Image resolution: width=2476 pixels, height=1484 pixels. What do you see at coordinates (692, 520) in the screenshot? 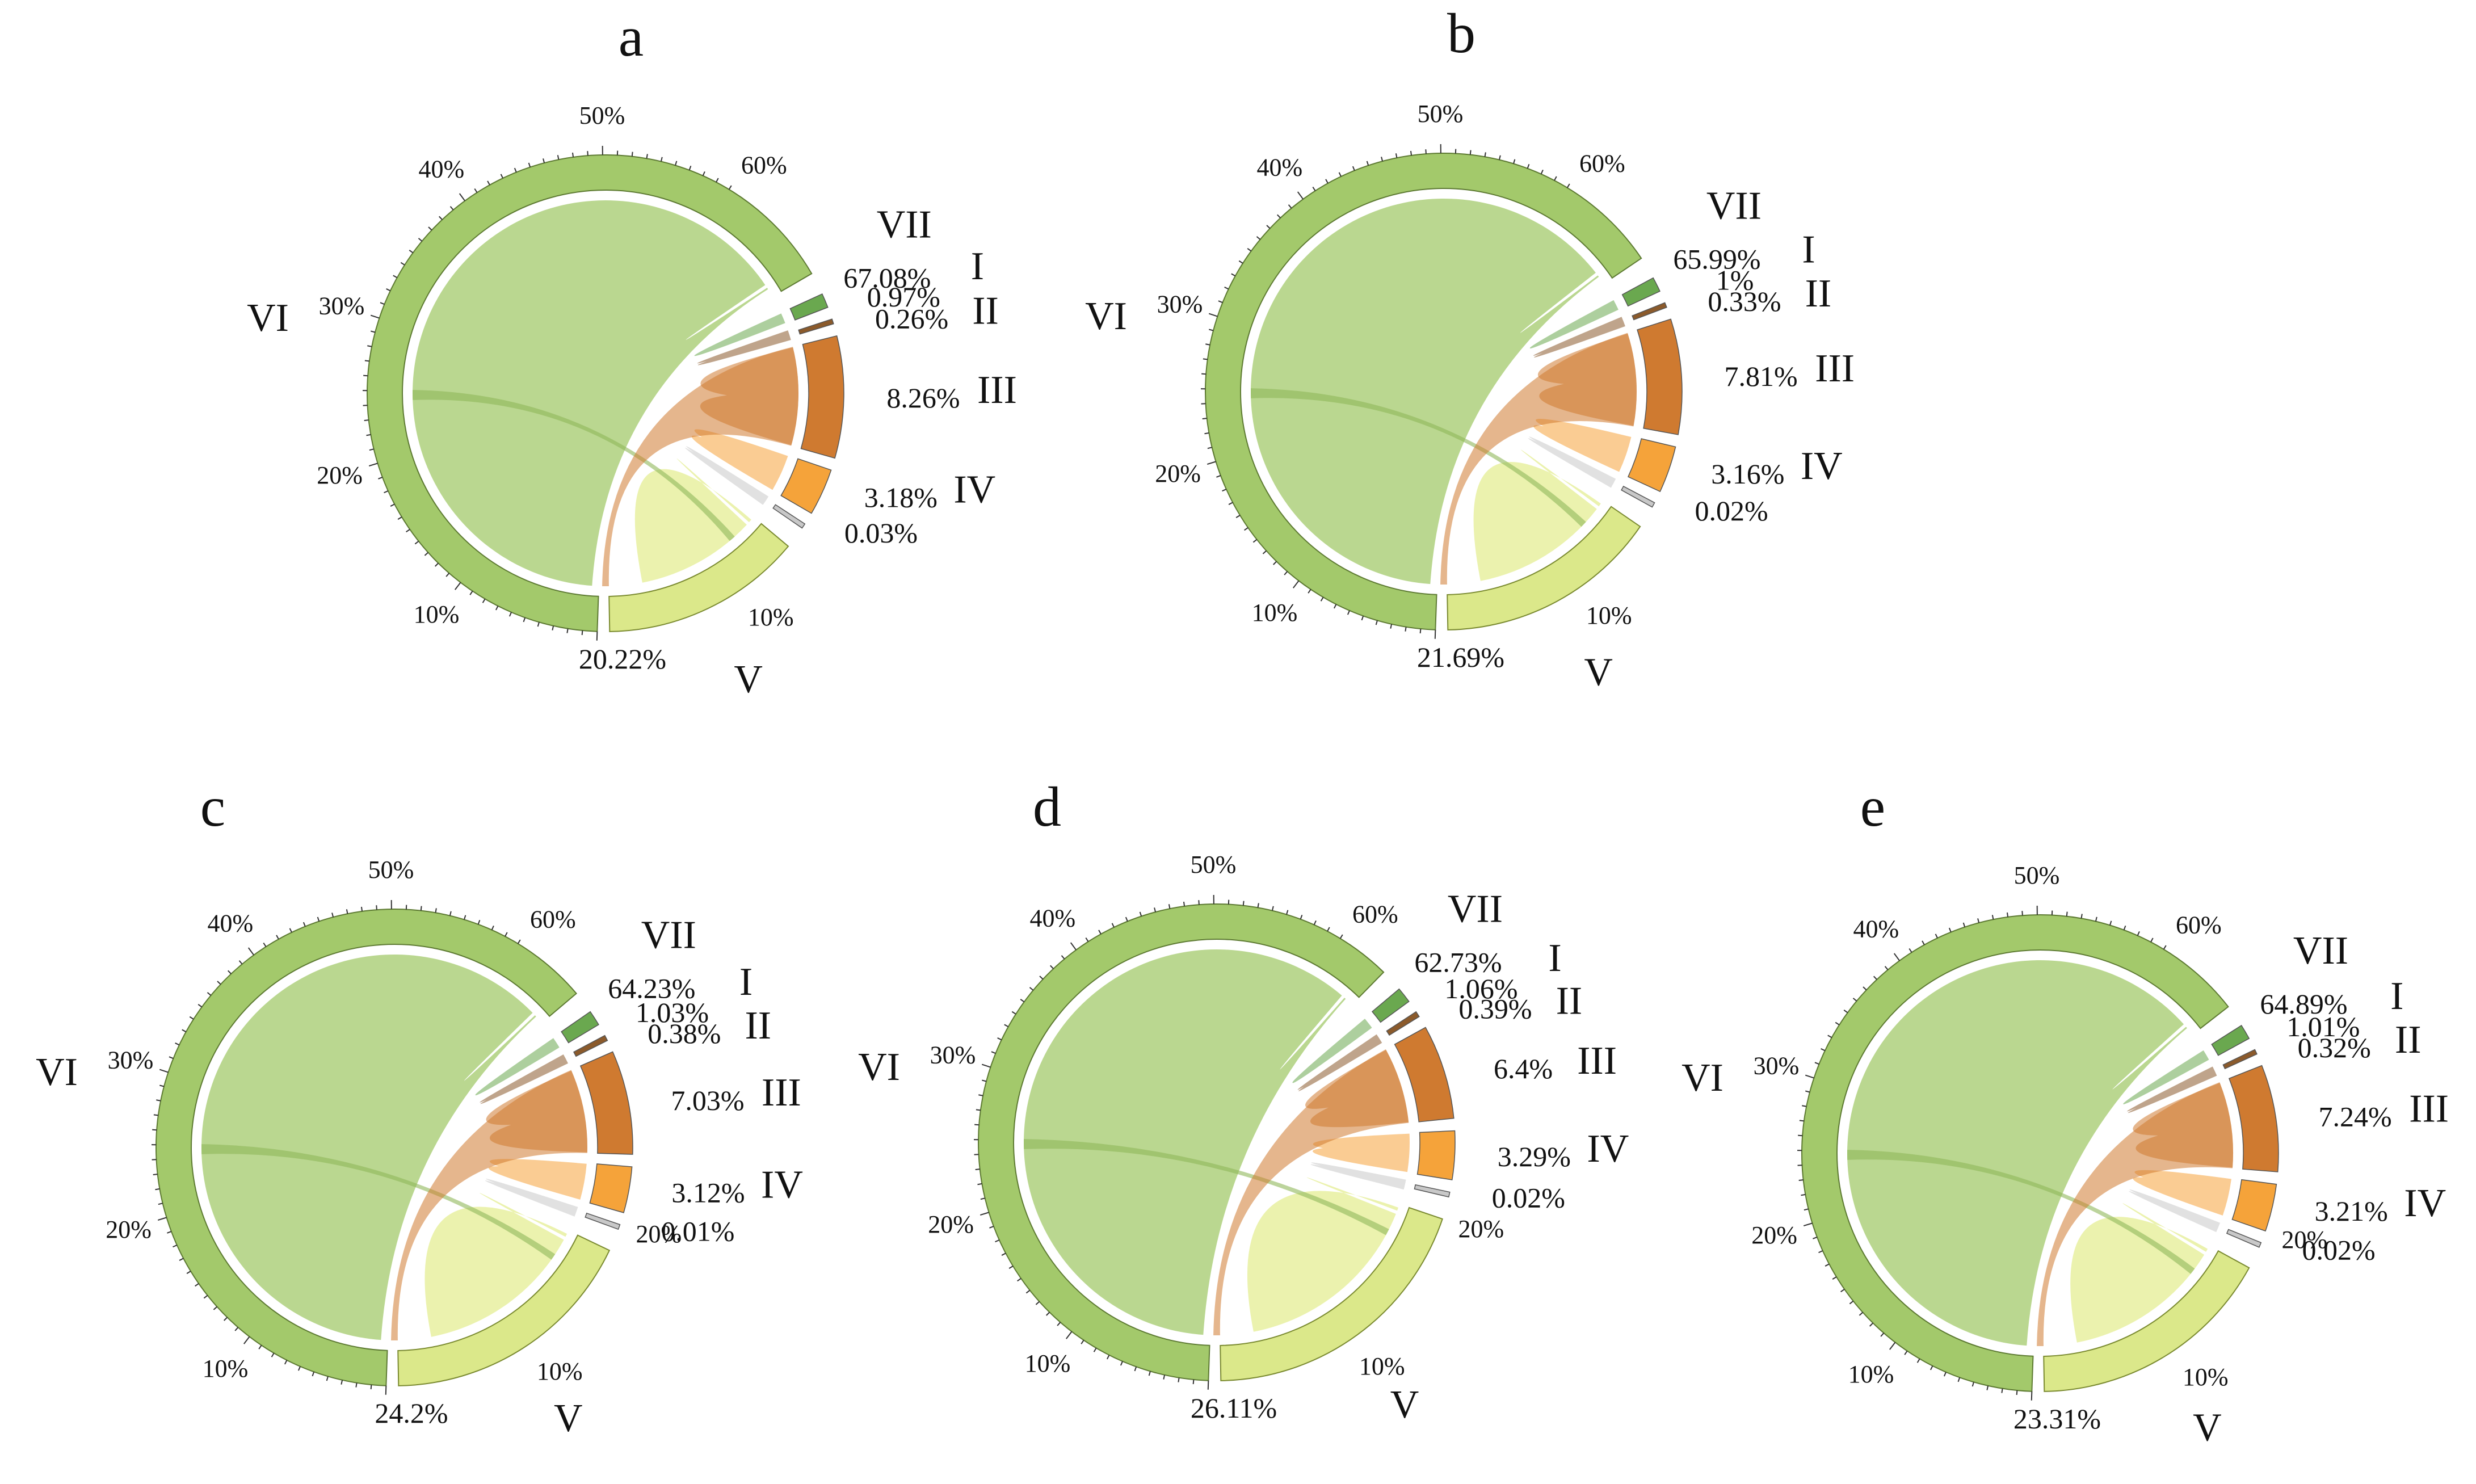
I see `ribbon-v` at bounding box center [692, 520].